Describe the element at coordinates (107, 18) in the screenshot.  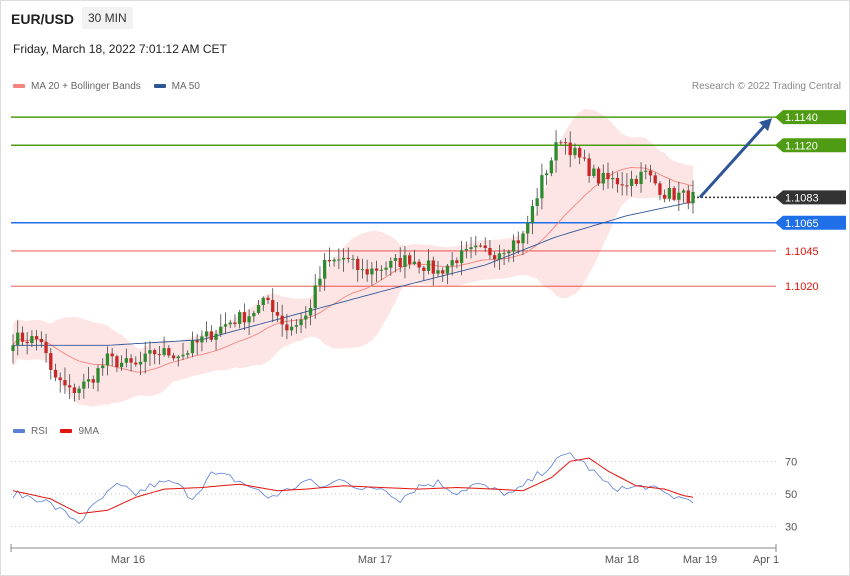
I see `timeframe-button: 30 MIN` at that location.